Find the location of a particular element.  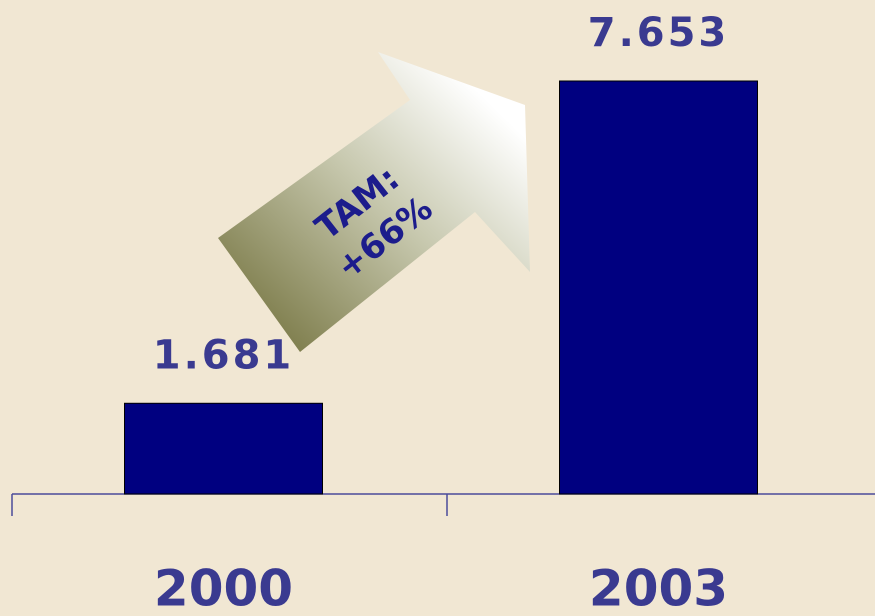

bar is located at coordinates (223, 448).